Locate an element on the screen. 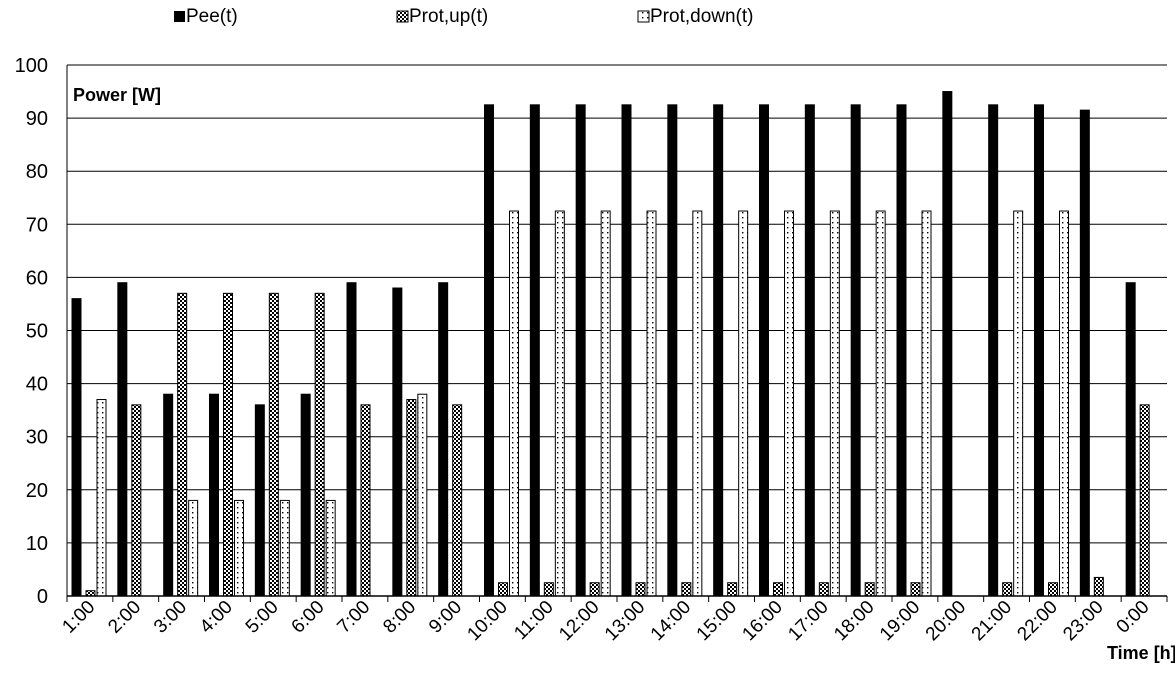 The width and height of the screenshot is (1175, 677). x-tick-label: 15:00 is located at coordinates (717, 621).